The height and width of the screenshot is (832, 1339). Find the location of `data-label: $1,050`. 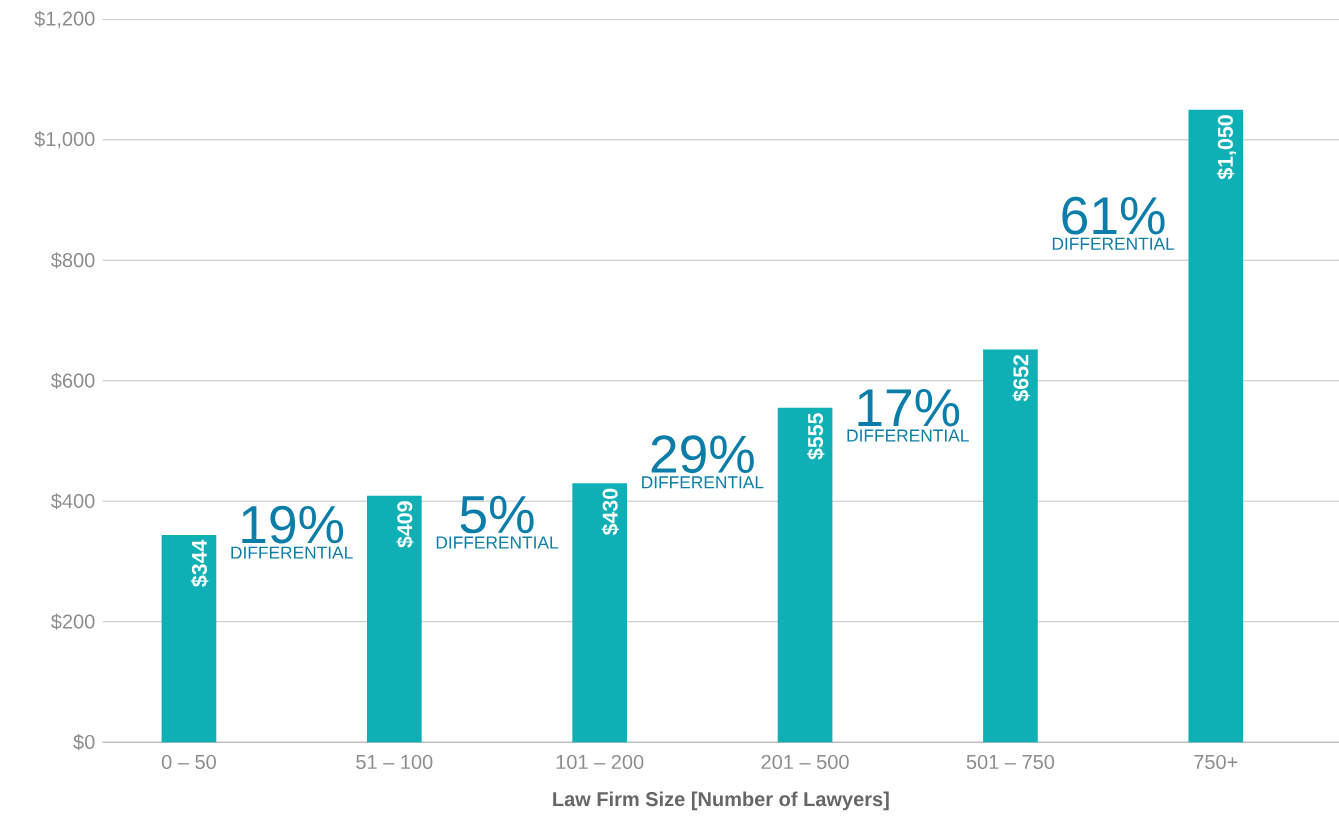

data-label: $1,050 is located at coordinates (1226, 147).